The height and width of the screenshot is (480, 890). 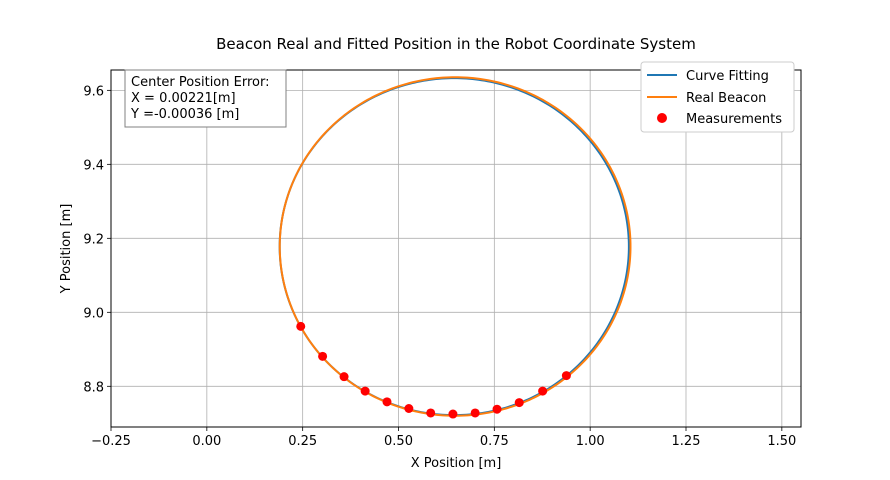 What do you see at coordinates (93, 239) in the screenshot?
I see `y-tick-label: 9.2` at bounding box center [93, 239].